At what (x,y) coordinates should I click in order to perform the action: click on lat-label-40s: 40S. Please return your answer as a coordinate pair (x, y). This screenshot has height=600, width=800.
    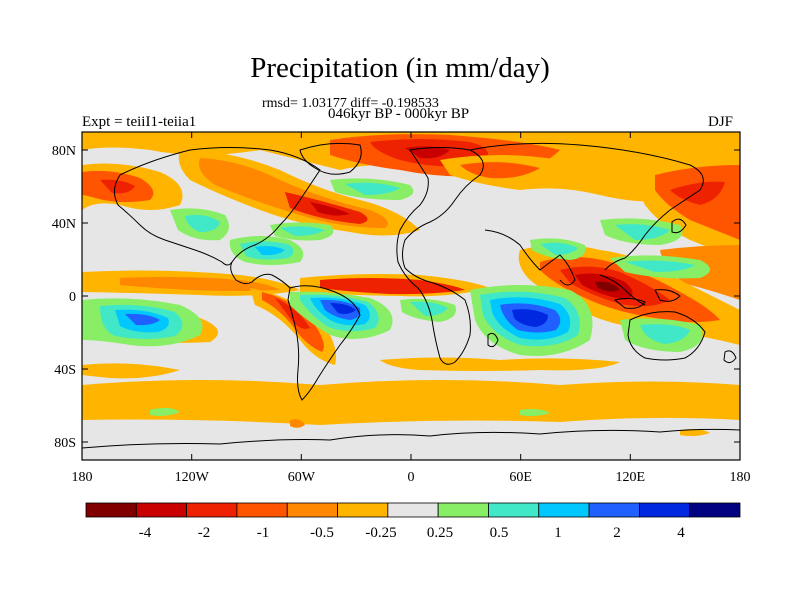
    Looking at the image, I should click on (65, 370).